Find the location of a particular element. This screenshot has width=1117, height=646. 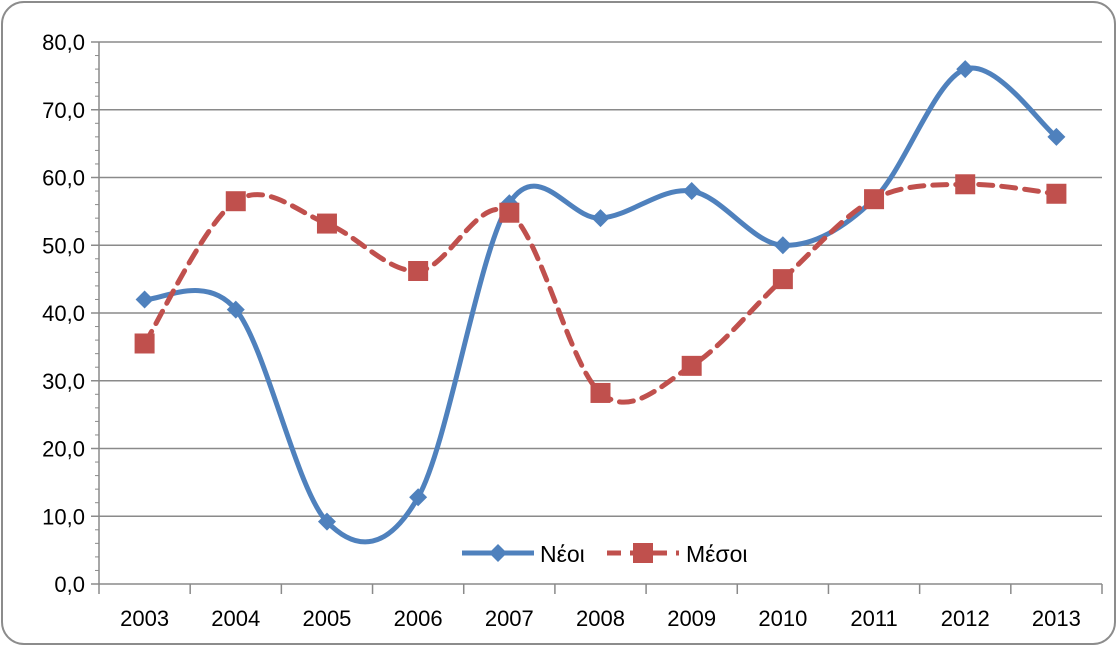

y-tick-label: 10,0 is located at coordinates (63, 516).